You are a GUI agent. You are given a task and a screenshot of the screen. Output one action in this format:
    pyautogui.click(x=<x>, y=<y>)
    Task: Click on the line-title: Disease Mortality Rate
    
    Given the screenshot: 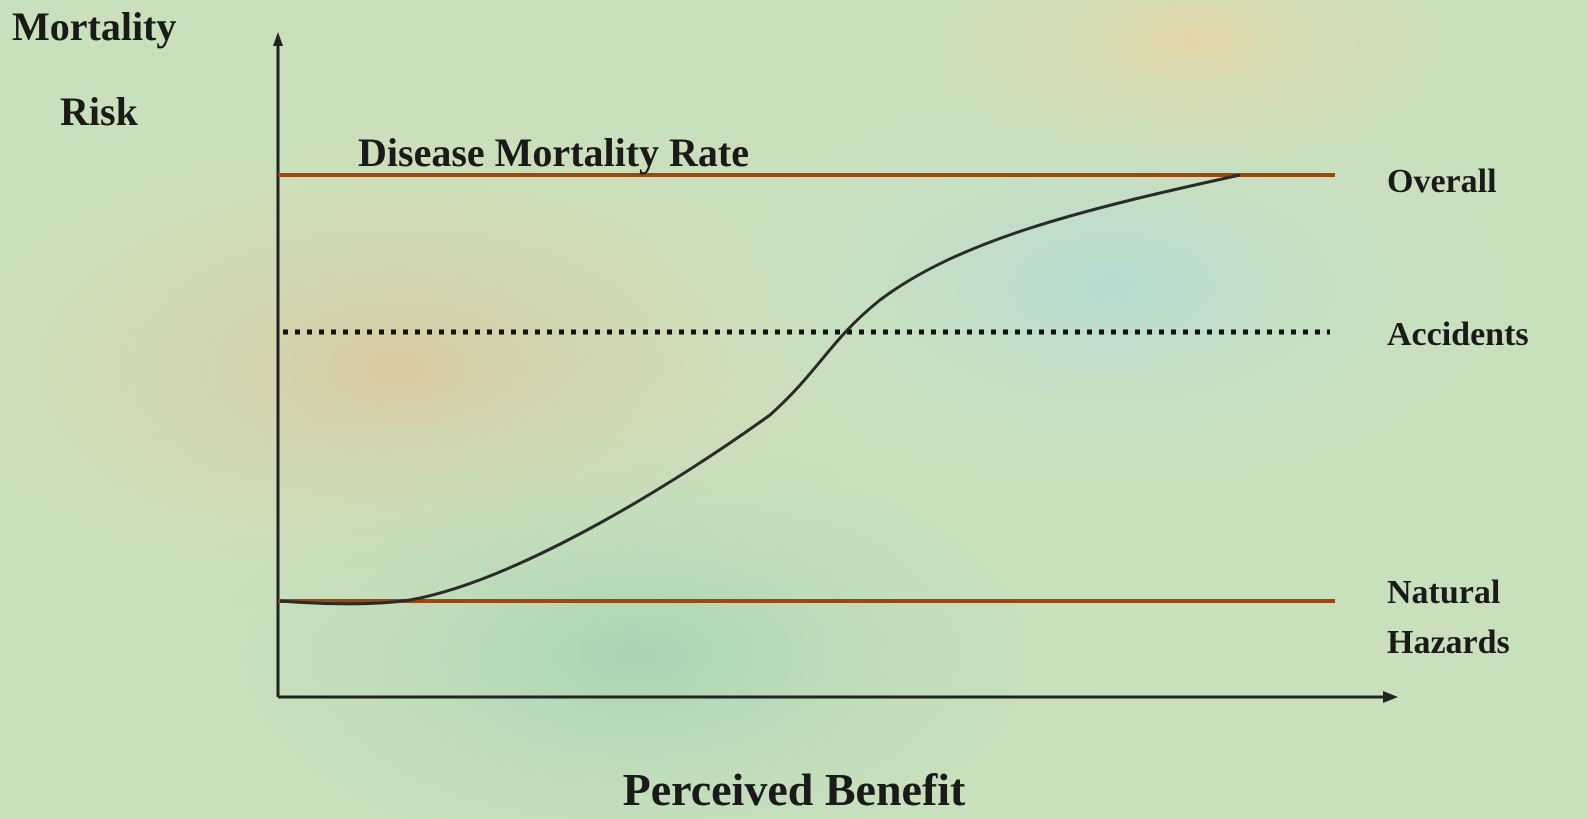 What is the action you would take?
    pyautogui.click(x=553, y=152)
    